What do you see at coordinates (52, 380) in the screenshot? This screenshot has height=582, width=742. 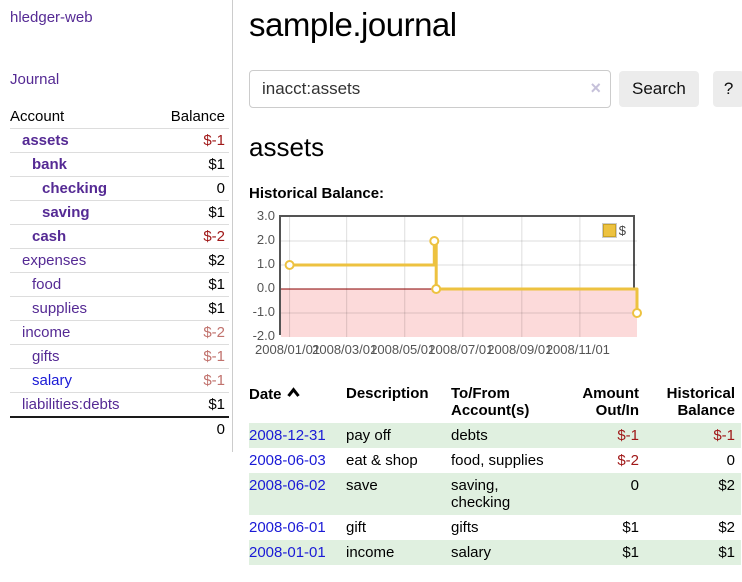 I see `account-link: salary` at bounding box center [52, 380].